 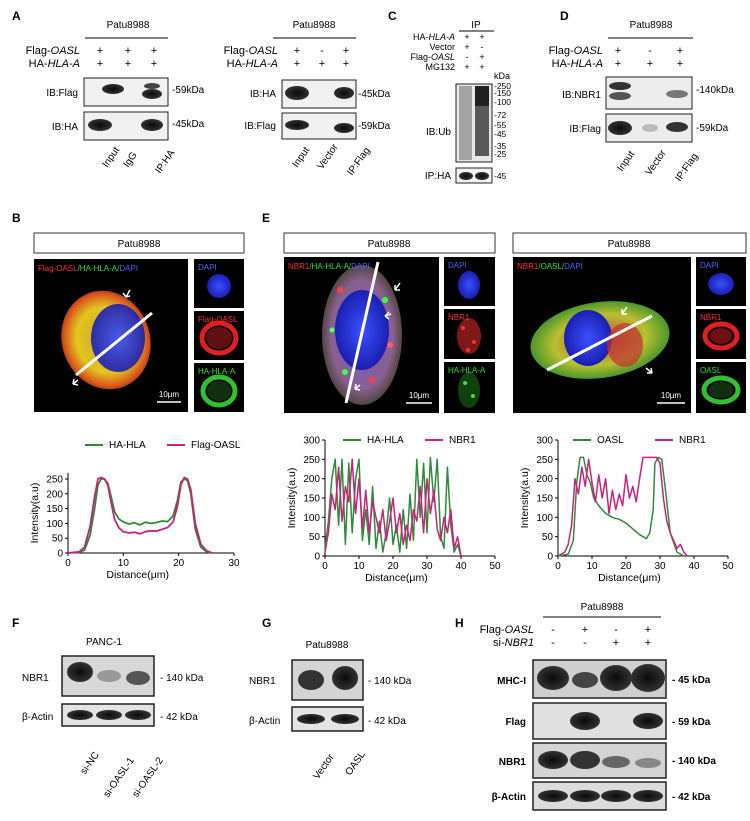 I want to click on panel-a-right-condition-rows: Flag-OASL + - +HA-HLA-A + + +, so click(x=287, y=57).